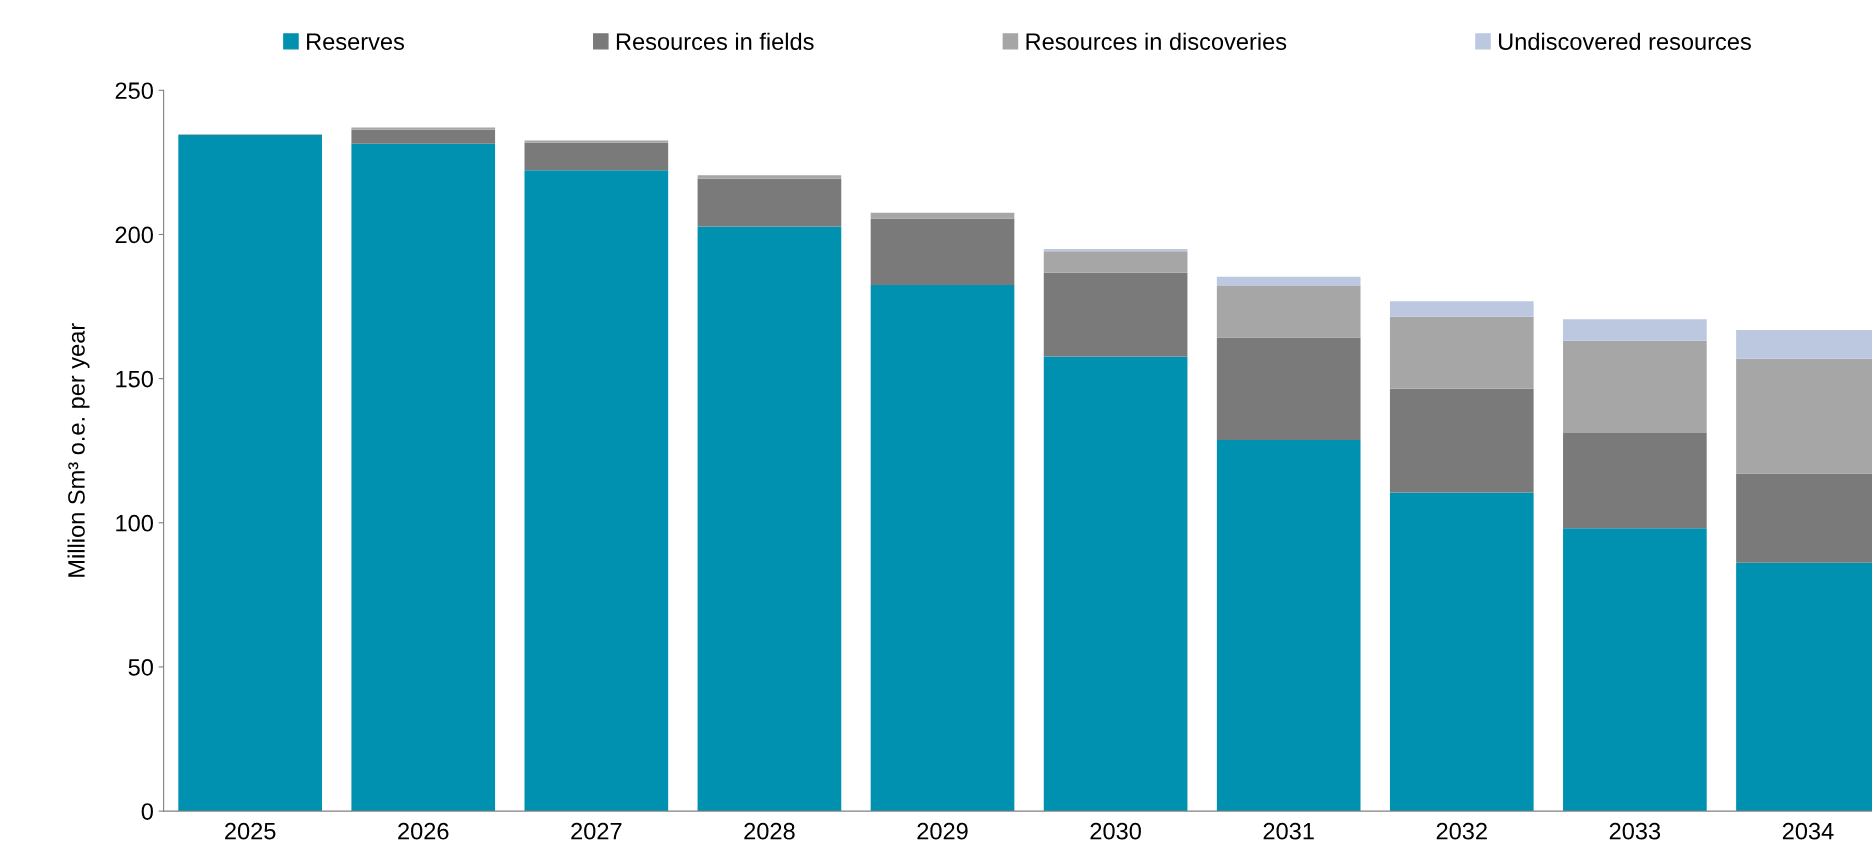 Image resolution: width=1872 pixels, height=852 pixels. What do you see at coordinates (1156, 41) in the screenshot?
I see `legend-label: Resources in discoveries` at bounding box center [1156, 41].